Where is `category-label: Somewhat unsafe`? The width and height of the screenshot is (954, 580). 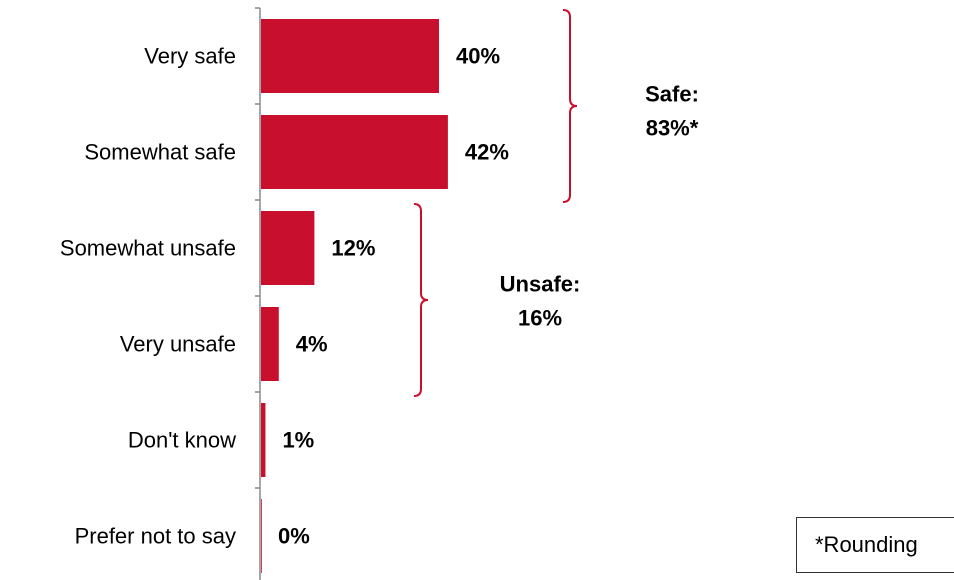 category-label: Somewhat unsafe is located at coordinates (148, 248).